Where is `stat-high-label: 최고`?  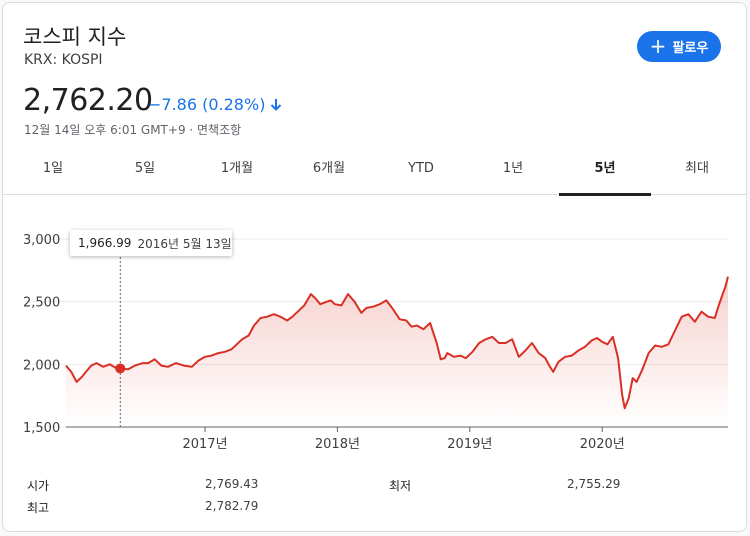
stat-high-label: 최고 is located at coordinates (38, 508).